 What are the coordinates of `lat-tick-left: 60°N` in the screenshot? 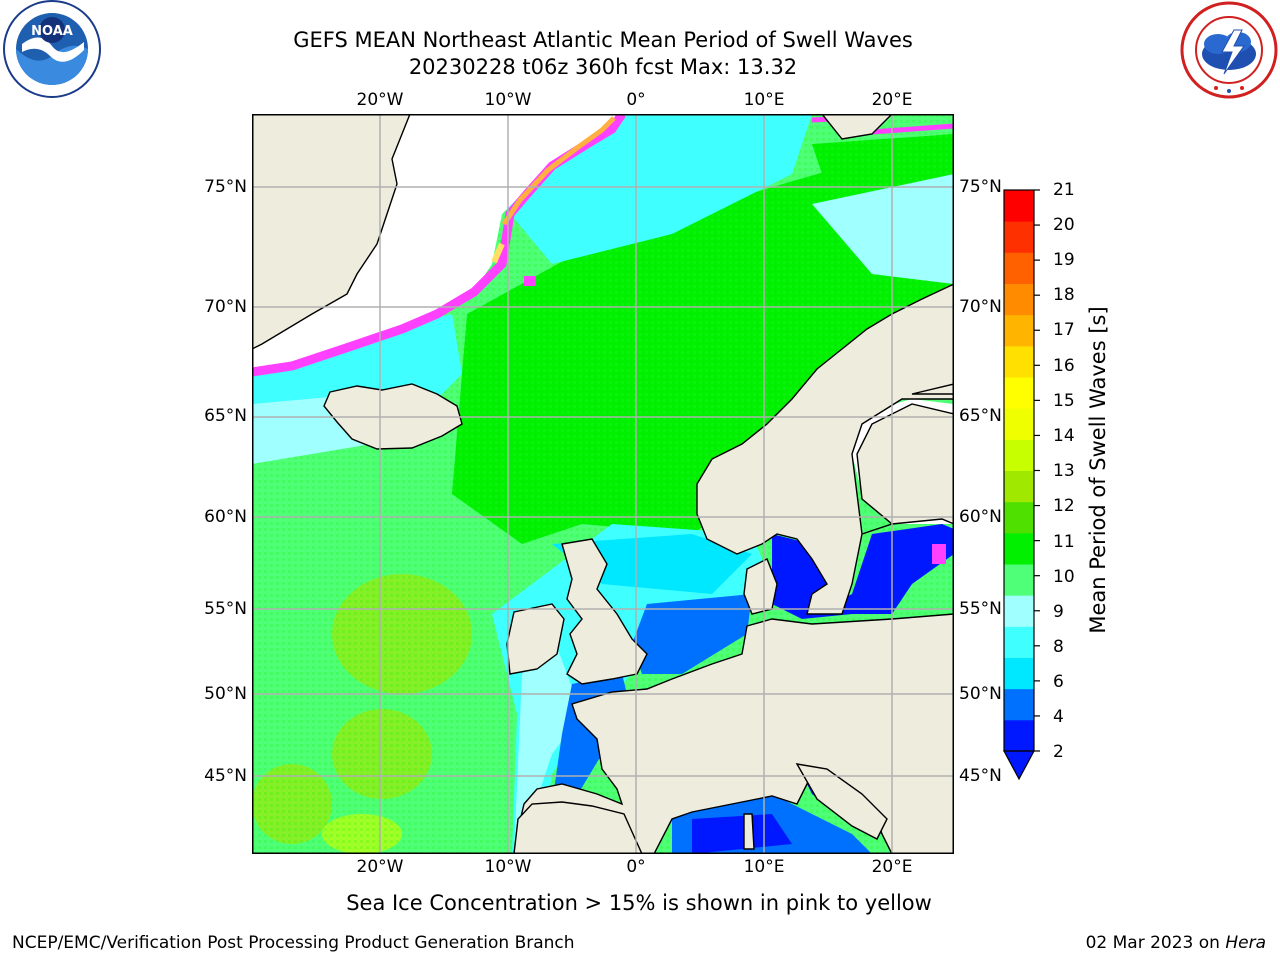 It's located at (225, 517).